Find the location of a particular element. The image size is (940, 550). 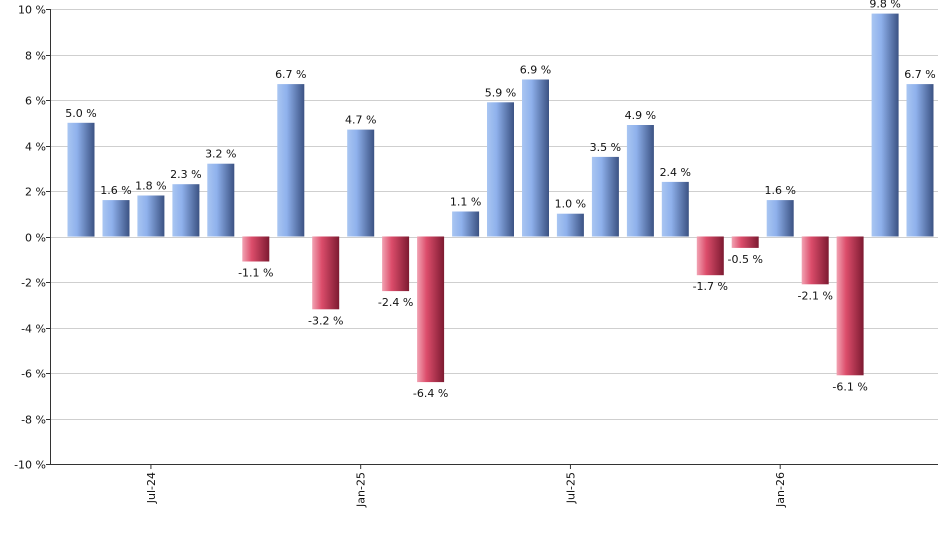

y-tick-label: 2 % is located at coordinates (35, 192).